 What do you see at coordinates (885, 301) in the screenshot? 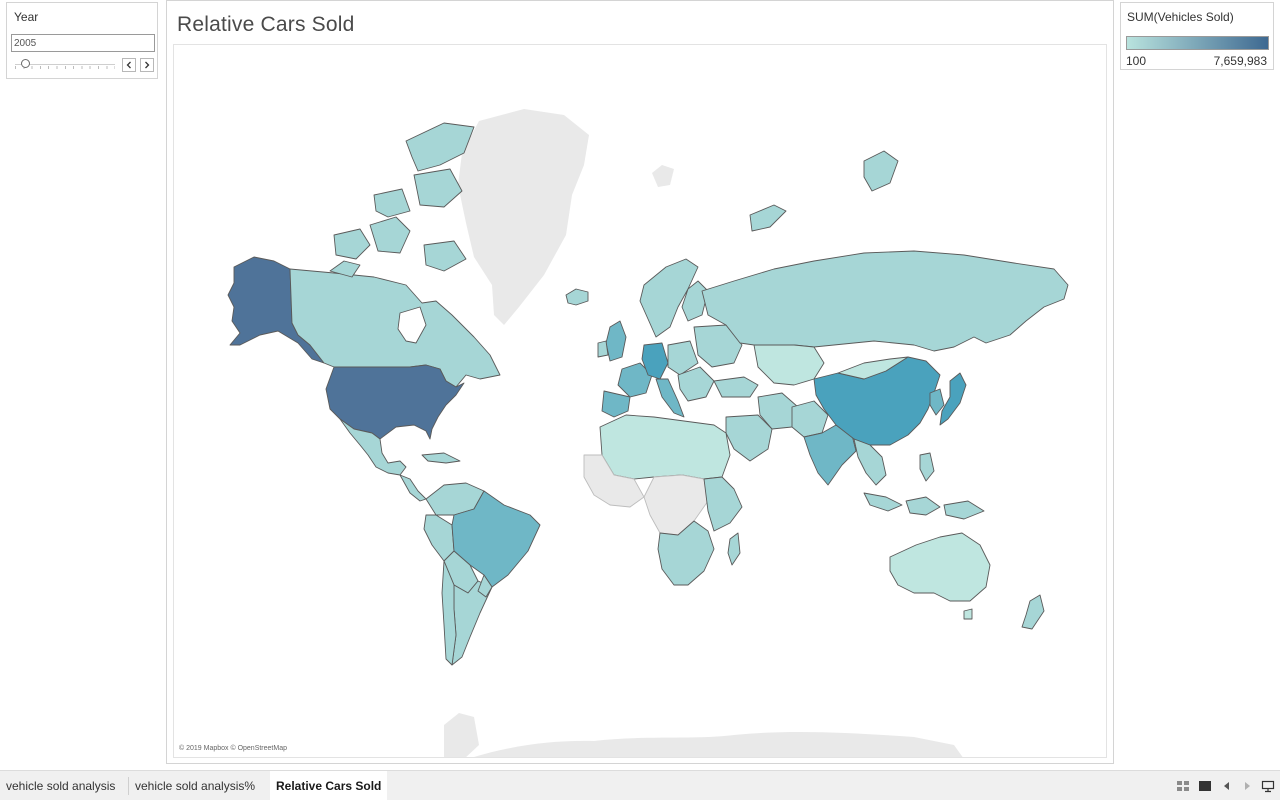
I see `region-russia` at bounding box center [885, 301].